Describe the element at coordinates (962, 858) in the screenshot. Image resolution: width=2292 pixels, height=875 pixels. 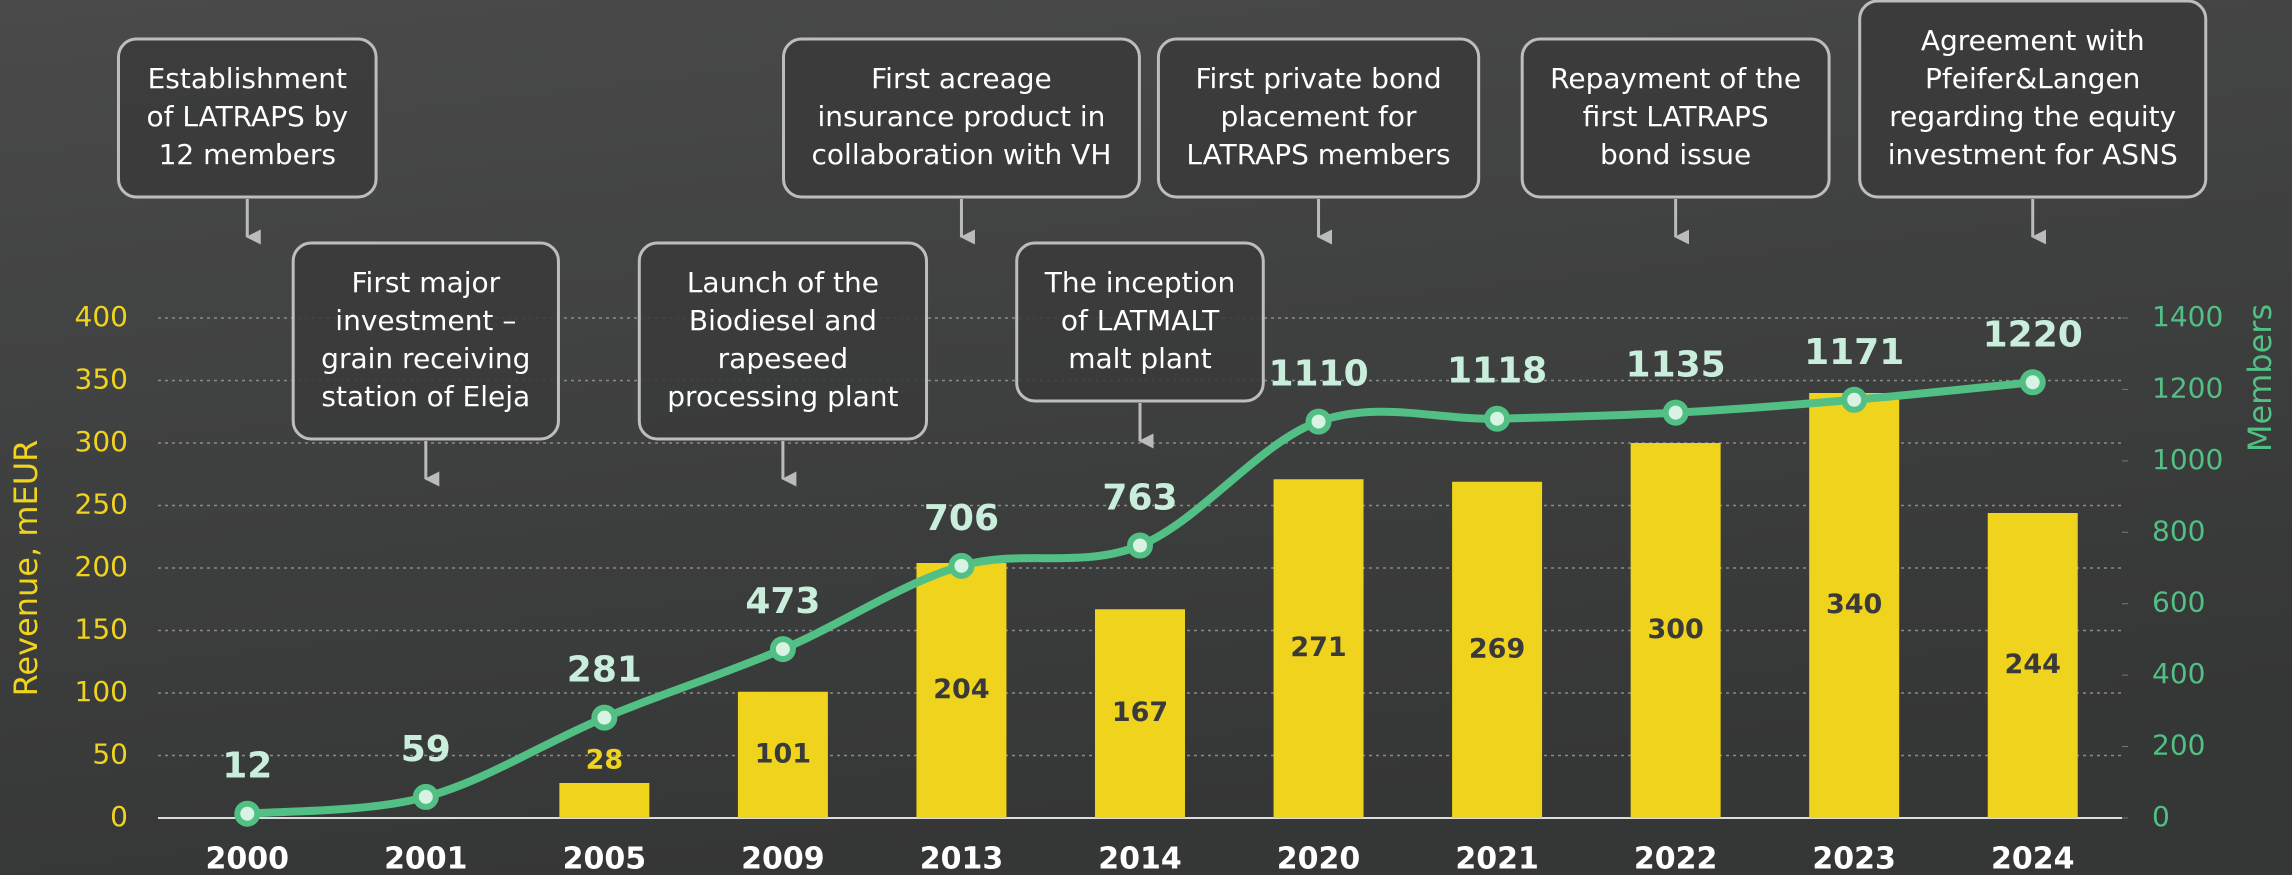
I see `x-tick-label: 2013` at that location.